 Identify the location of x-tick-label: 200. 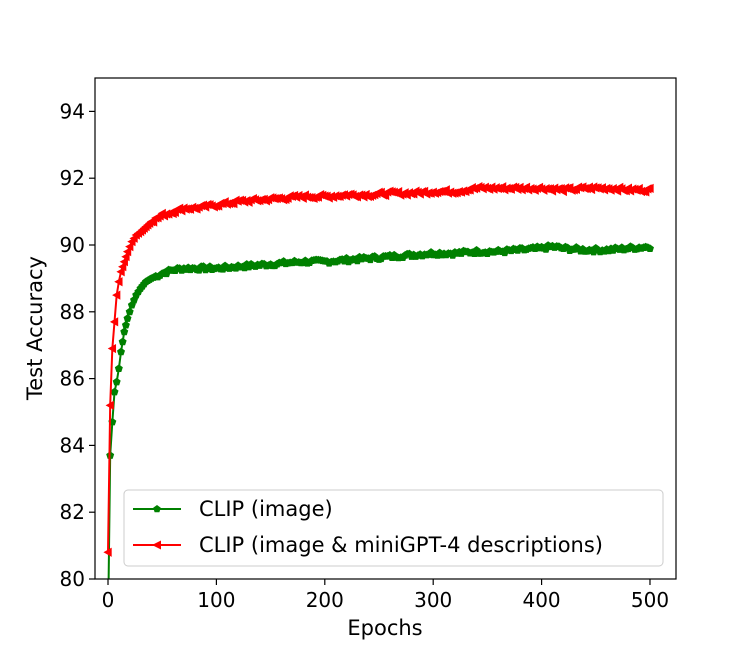
(325, 600).